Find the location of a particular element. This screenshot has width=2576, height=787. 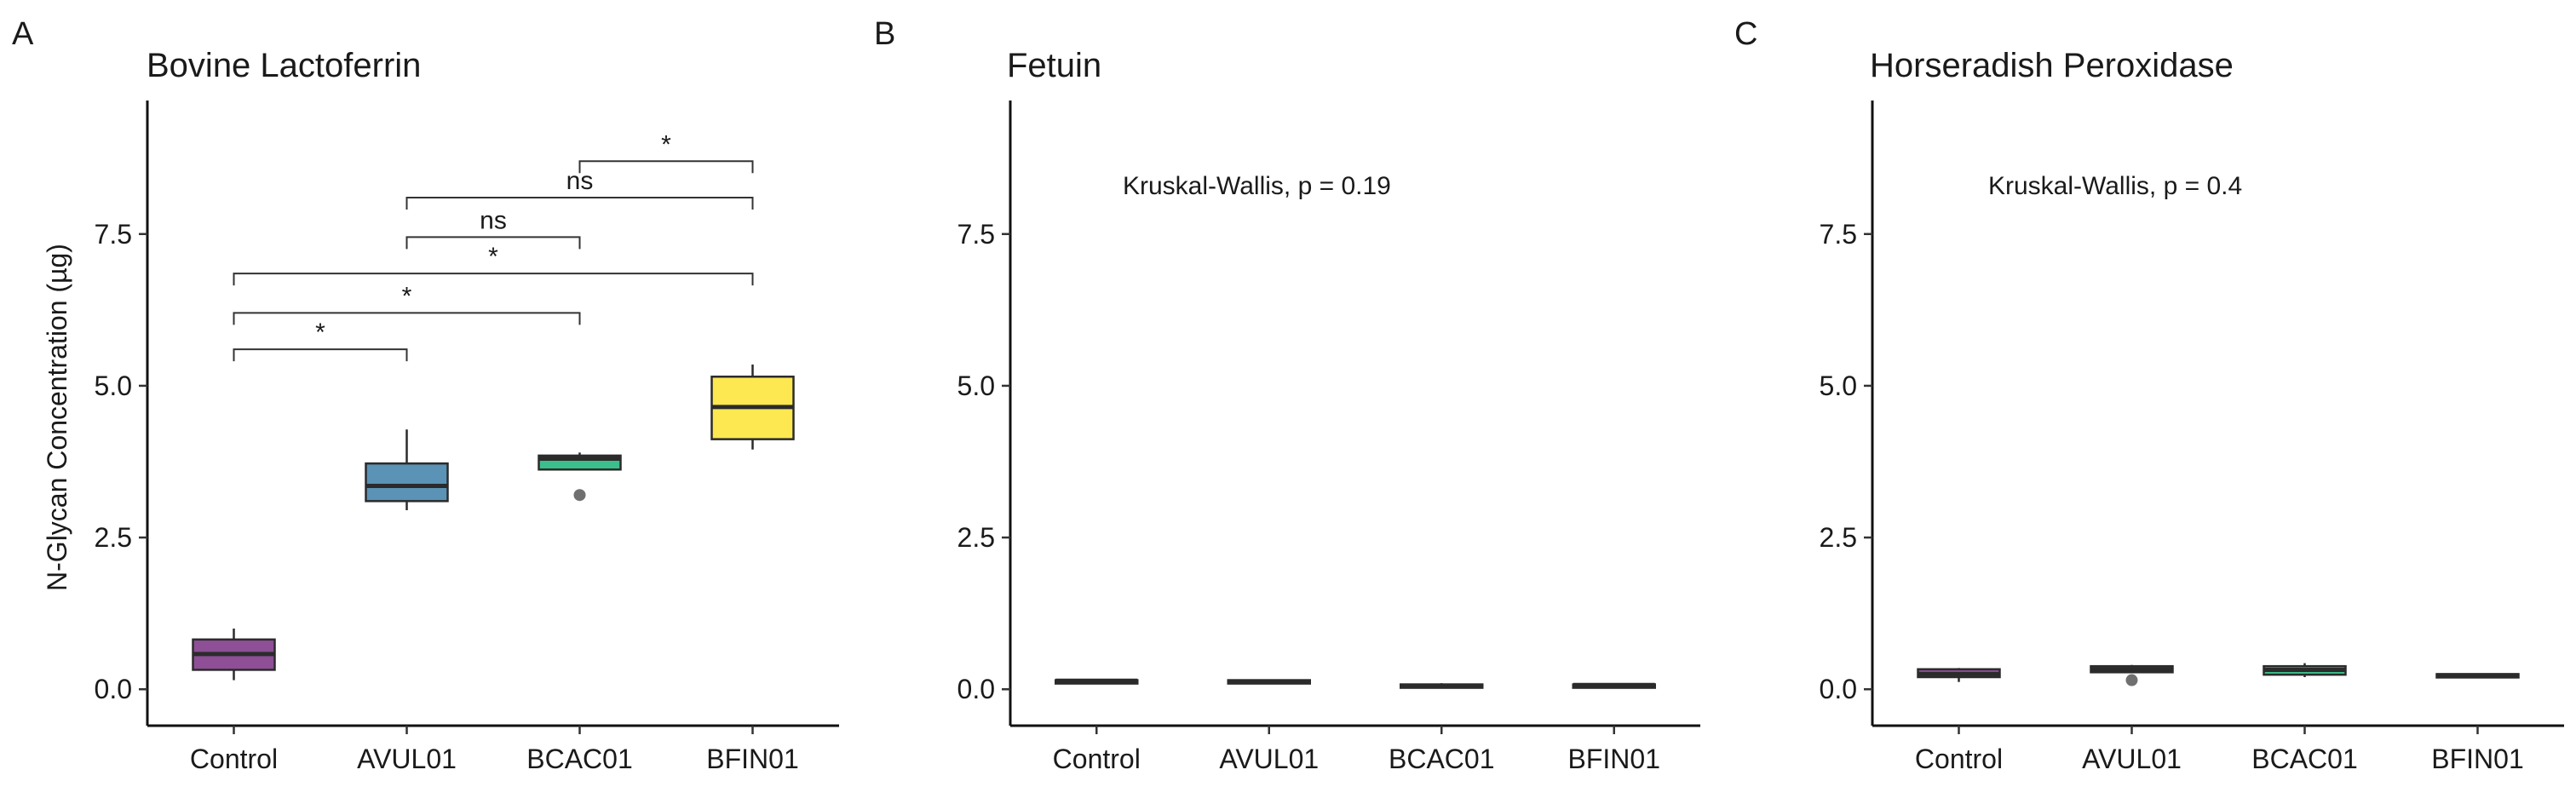

chart-title: Horseradish Peroxidase is located at coordinates (2052, 65).